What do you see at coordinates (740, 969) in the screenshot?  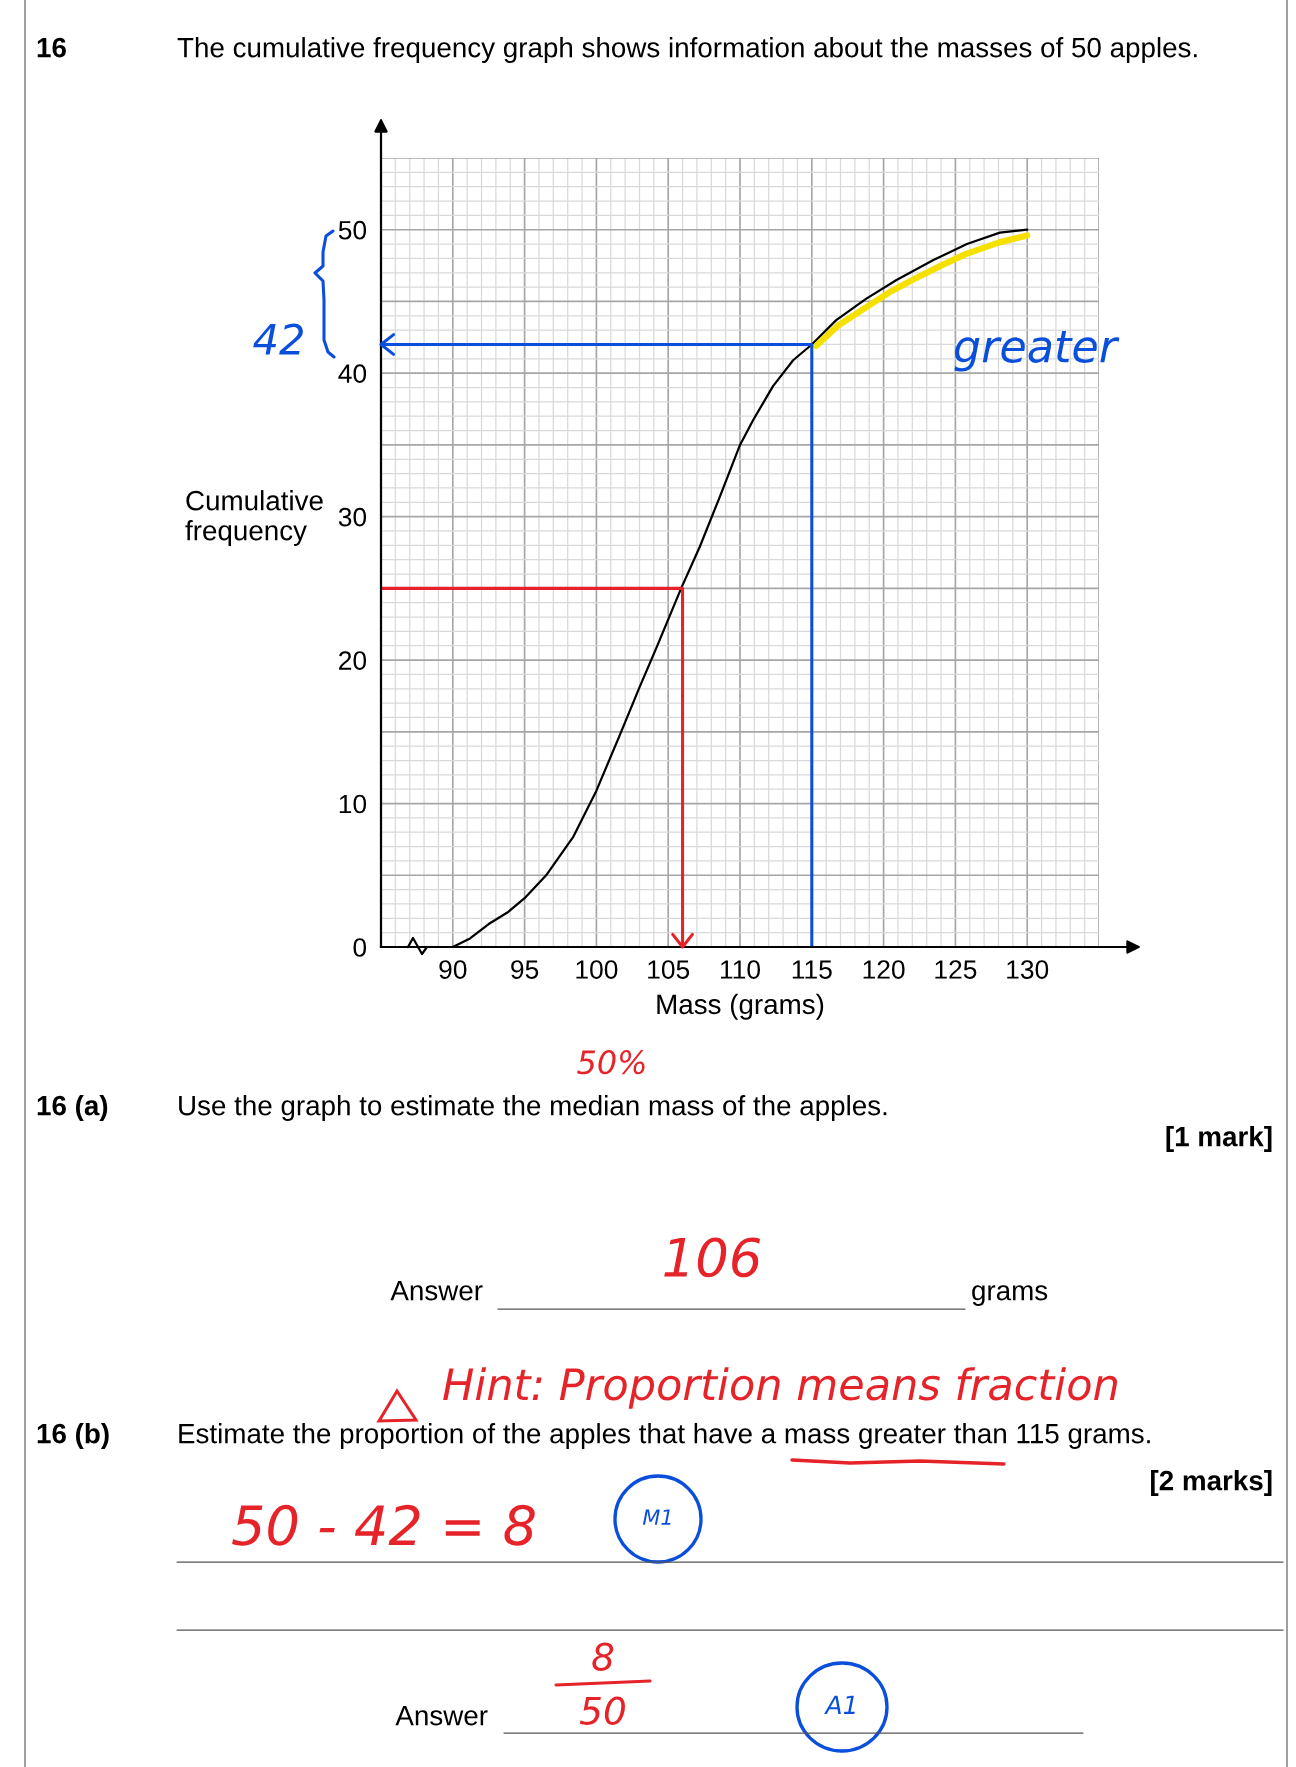 I see `x-tick-label: 110` at bounding box center [740, 969].